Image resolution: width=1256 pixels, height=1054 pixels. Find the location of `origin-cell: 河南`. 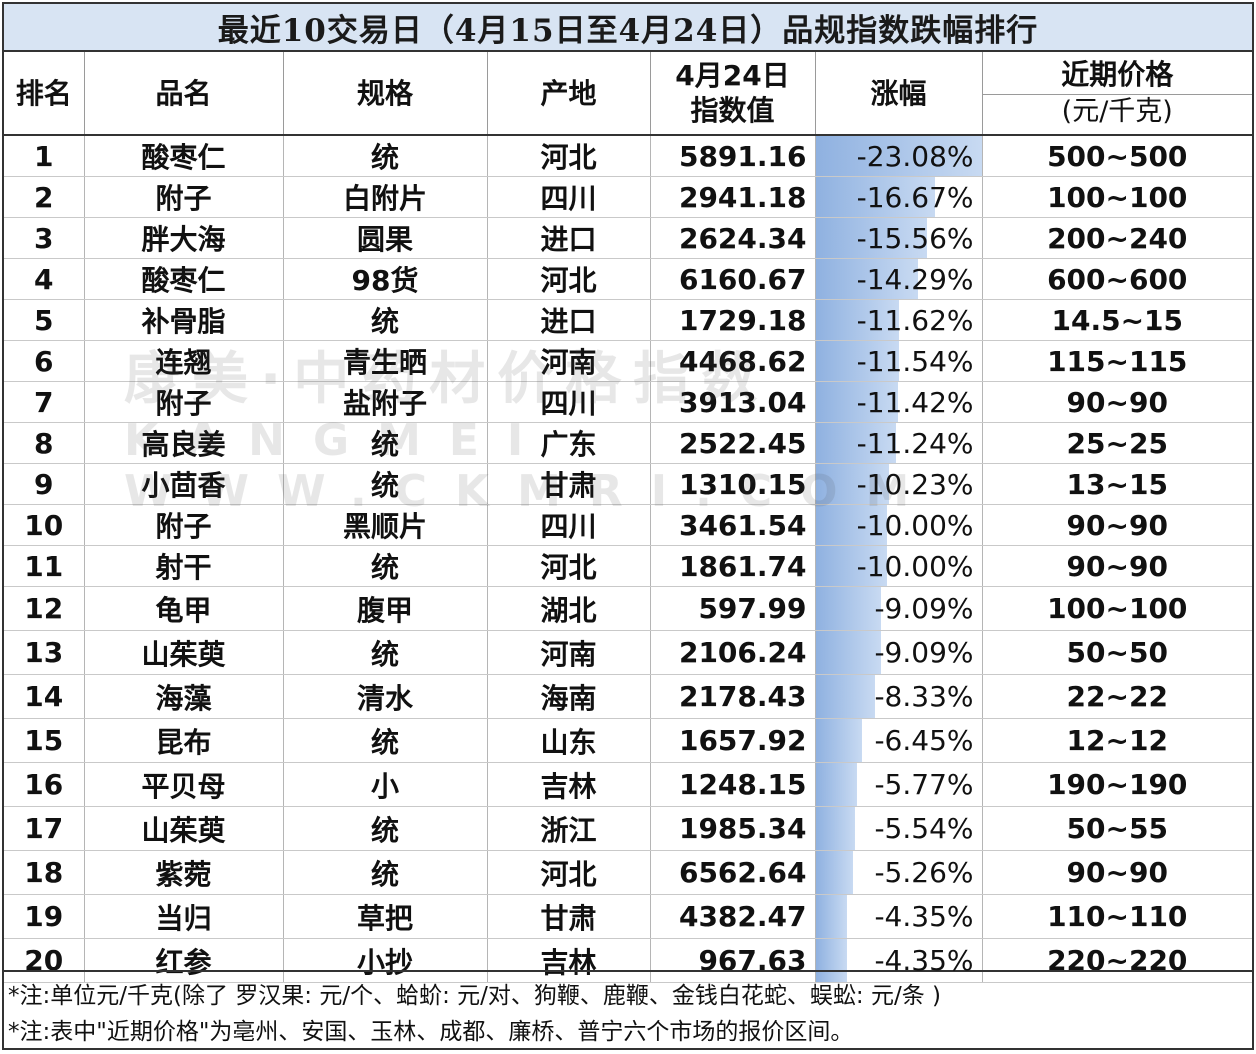

origin-cell: 河南 is located at coordinates (569, 361).